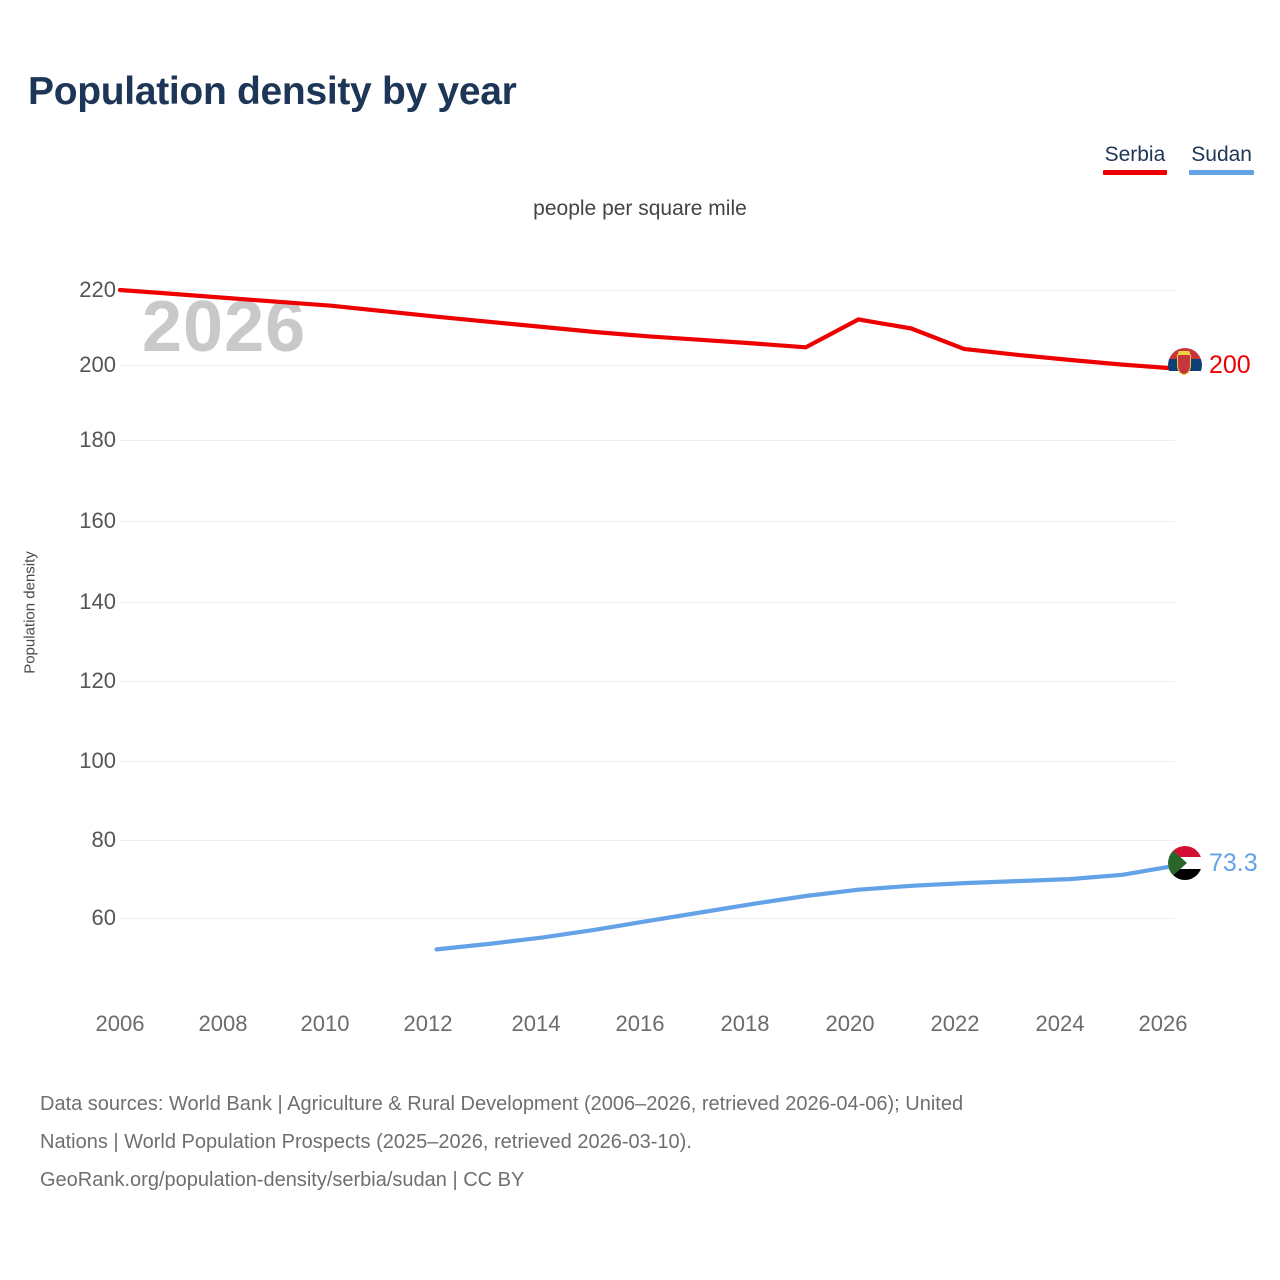 This screenshot has width=1280, height=1280. What do you see at coordinates (325, 1023) in the screenshot?
I see `x-tick-2010: 2010` at bounding box center [325, 1023].